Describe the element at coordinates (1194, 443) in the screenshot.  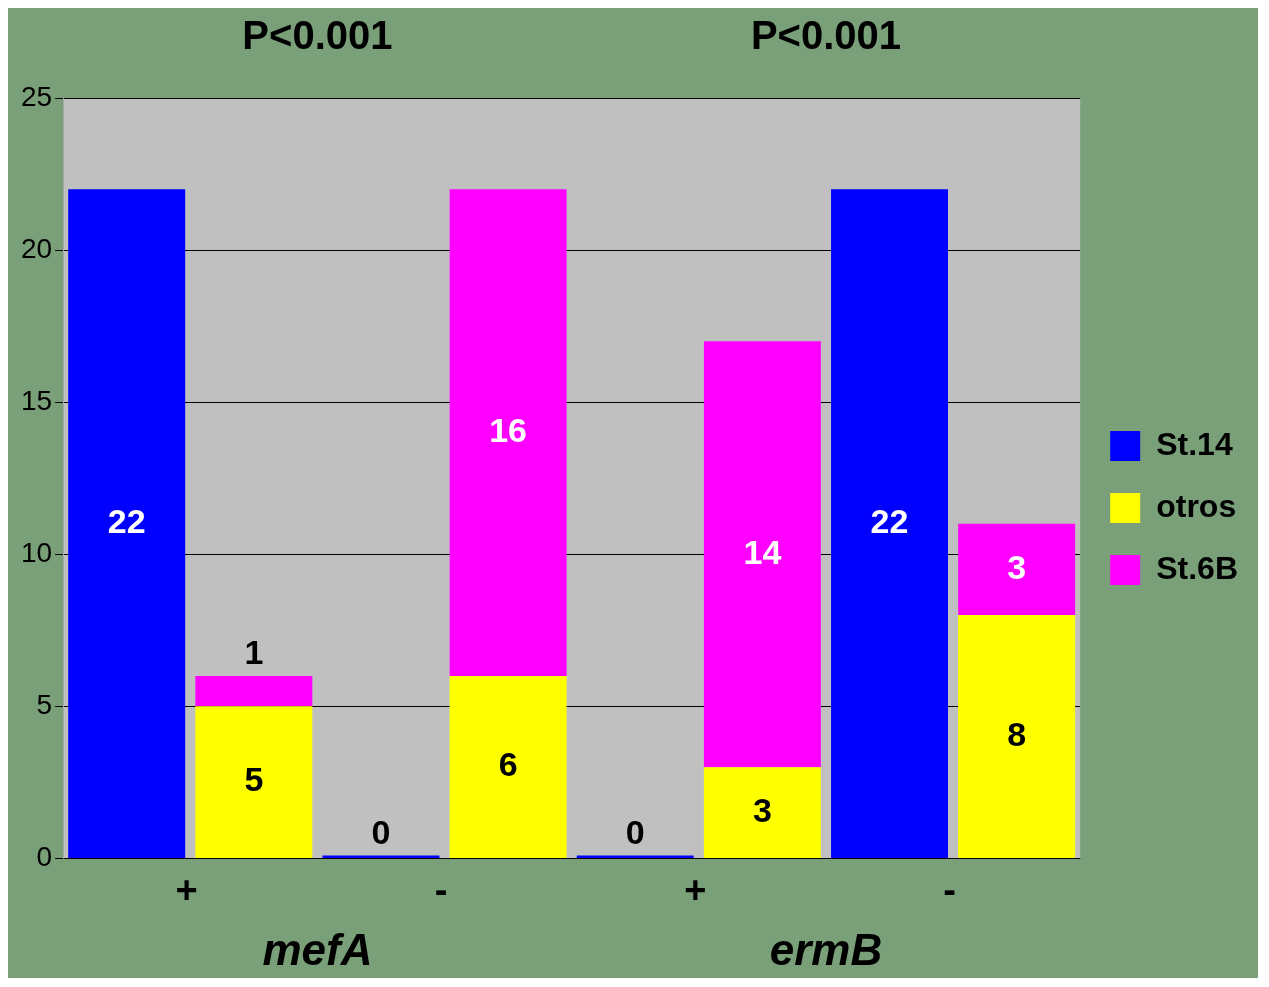
I see `legend-label: St.14` at that location.